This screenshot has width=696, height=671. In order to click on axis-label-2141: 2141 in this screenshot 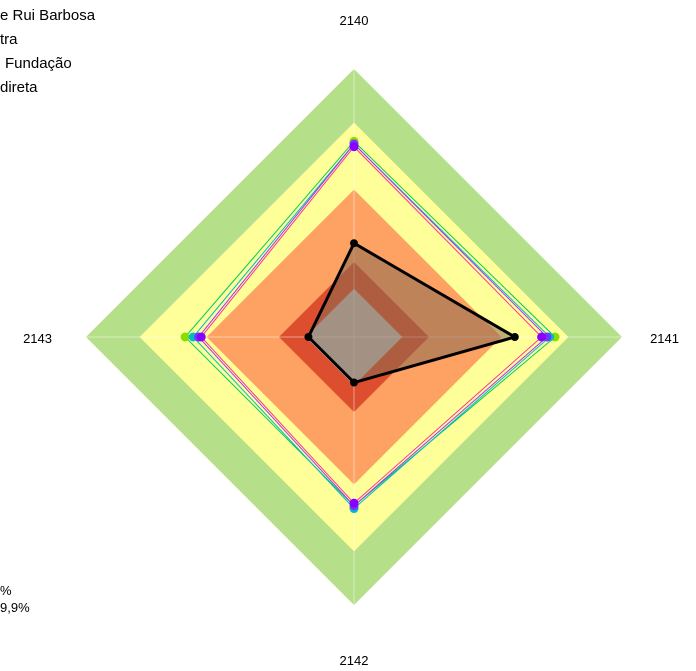, I will do `click(664, 338)`.